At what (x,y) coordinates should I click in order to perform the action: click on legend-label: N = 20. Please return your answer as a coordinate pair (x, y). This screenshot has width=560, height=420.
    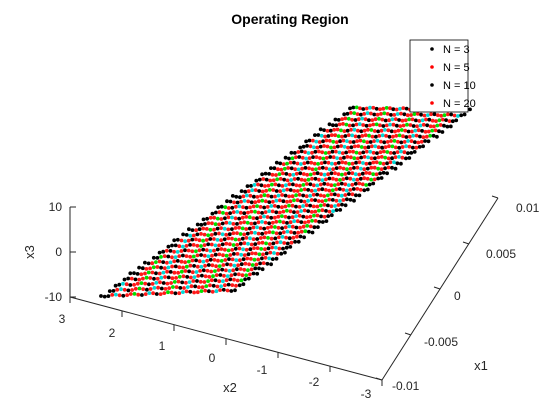
    Looking at the image, I should click on (459, 104).